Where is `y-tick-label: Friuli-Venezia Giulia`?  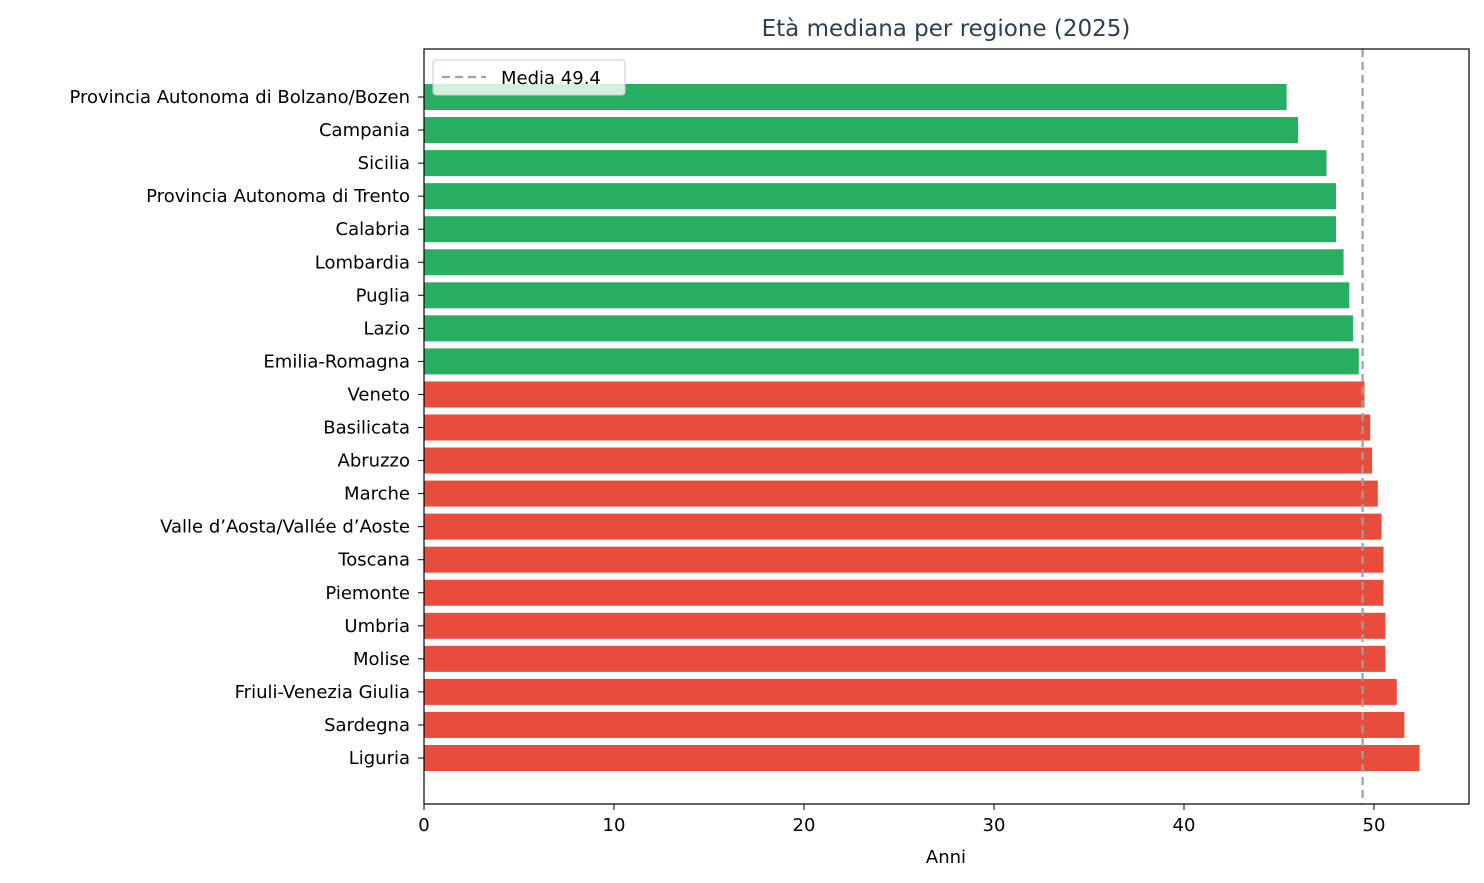 y-tick-label: Friuli-Venezia Giulia is located at coordinates (322, 692).